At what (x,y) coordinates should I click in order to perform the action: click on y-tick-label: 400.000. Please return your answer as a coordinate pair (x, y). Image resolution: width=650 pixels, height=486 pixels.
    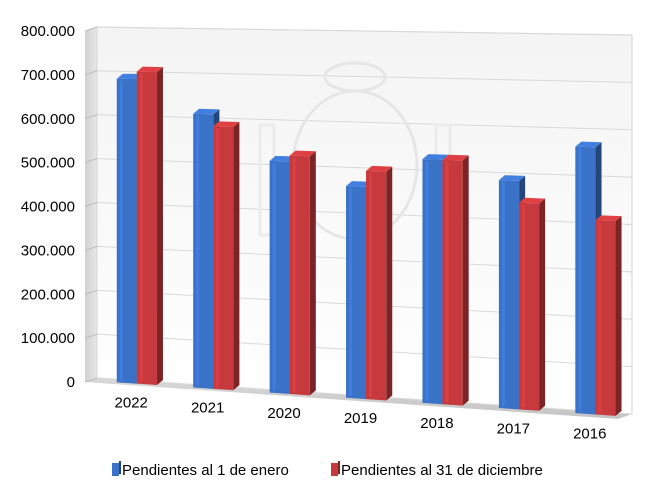
    Looking at the image, I should click on (48, 207).